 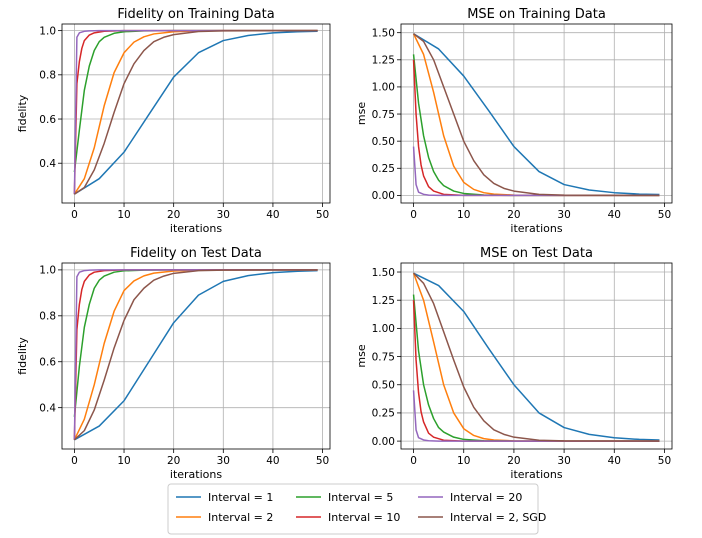 I want to click on chart-title: Fidelity on Training Data, so click(x=195, y=14).